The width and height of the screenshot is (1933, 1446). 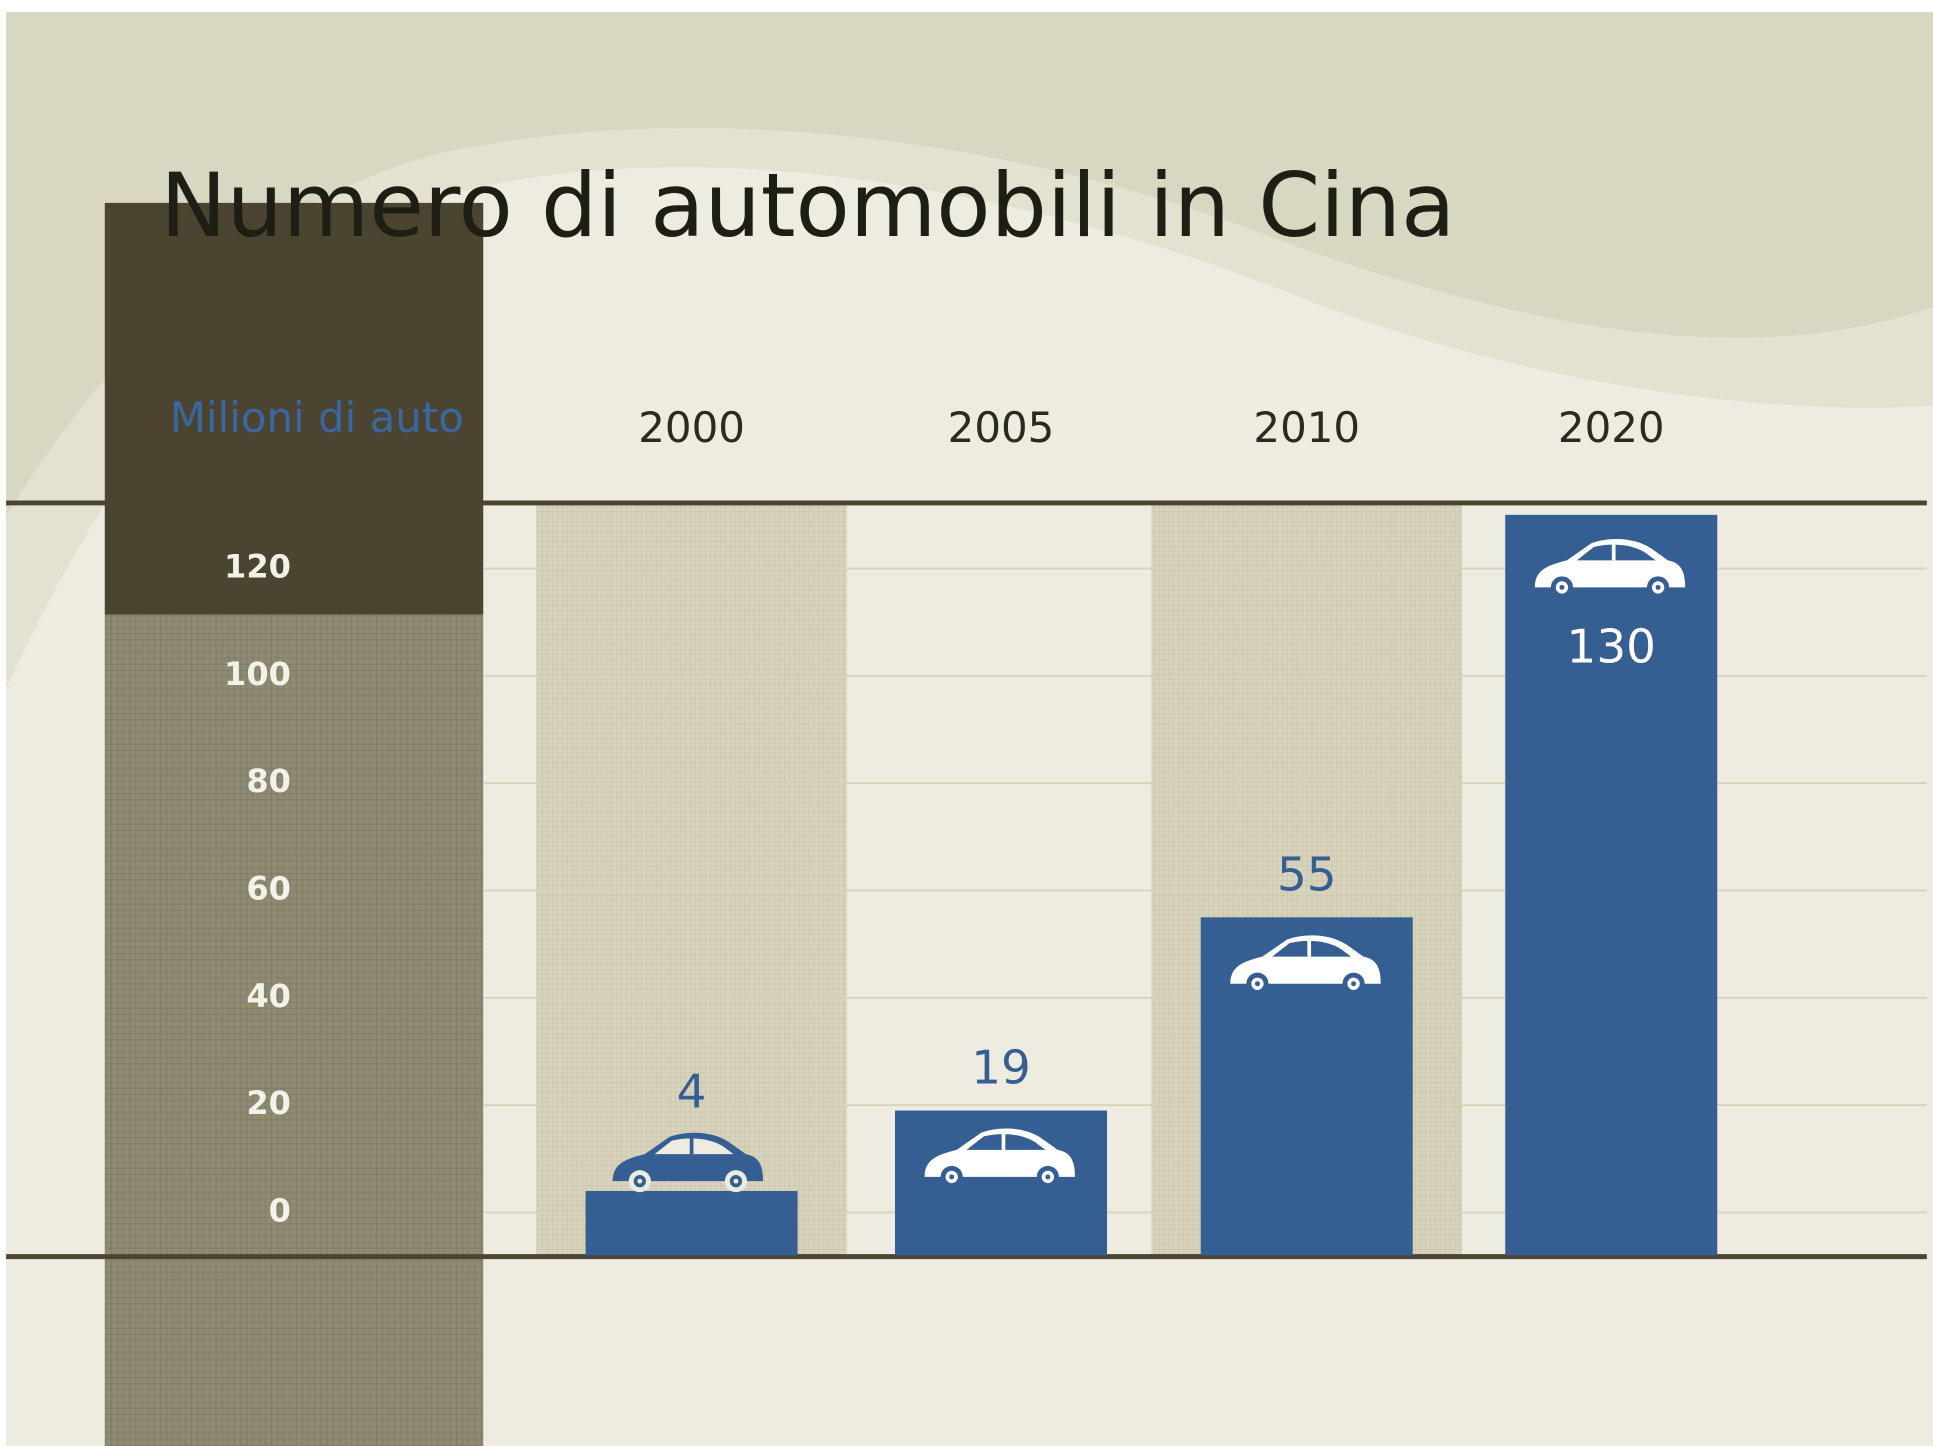 What do you see at coordinates (691, 427) in the screenshot?
I see `x-tick-label: 2000` at bounding box center [691, 427].